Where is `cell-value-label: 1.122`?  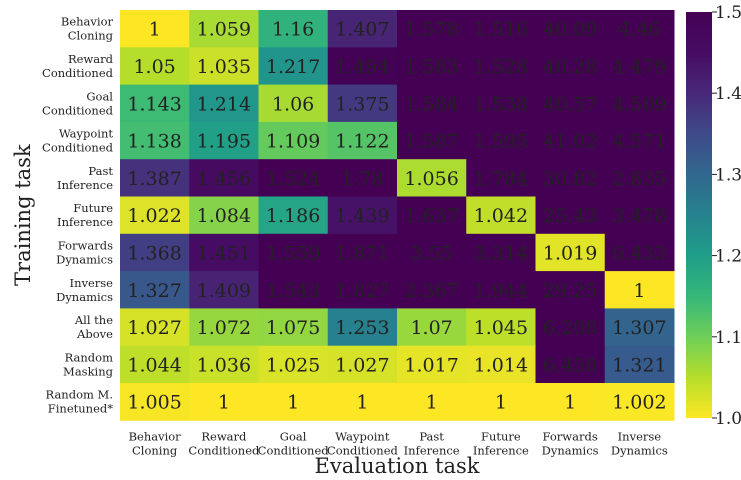 cell-value-label: 1.122 is located at coordinates (362, 142).